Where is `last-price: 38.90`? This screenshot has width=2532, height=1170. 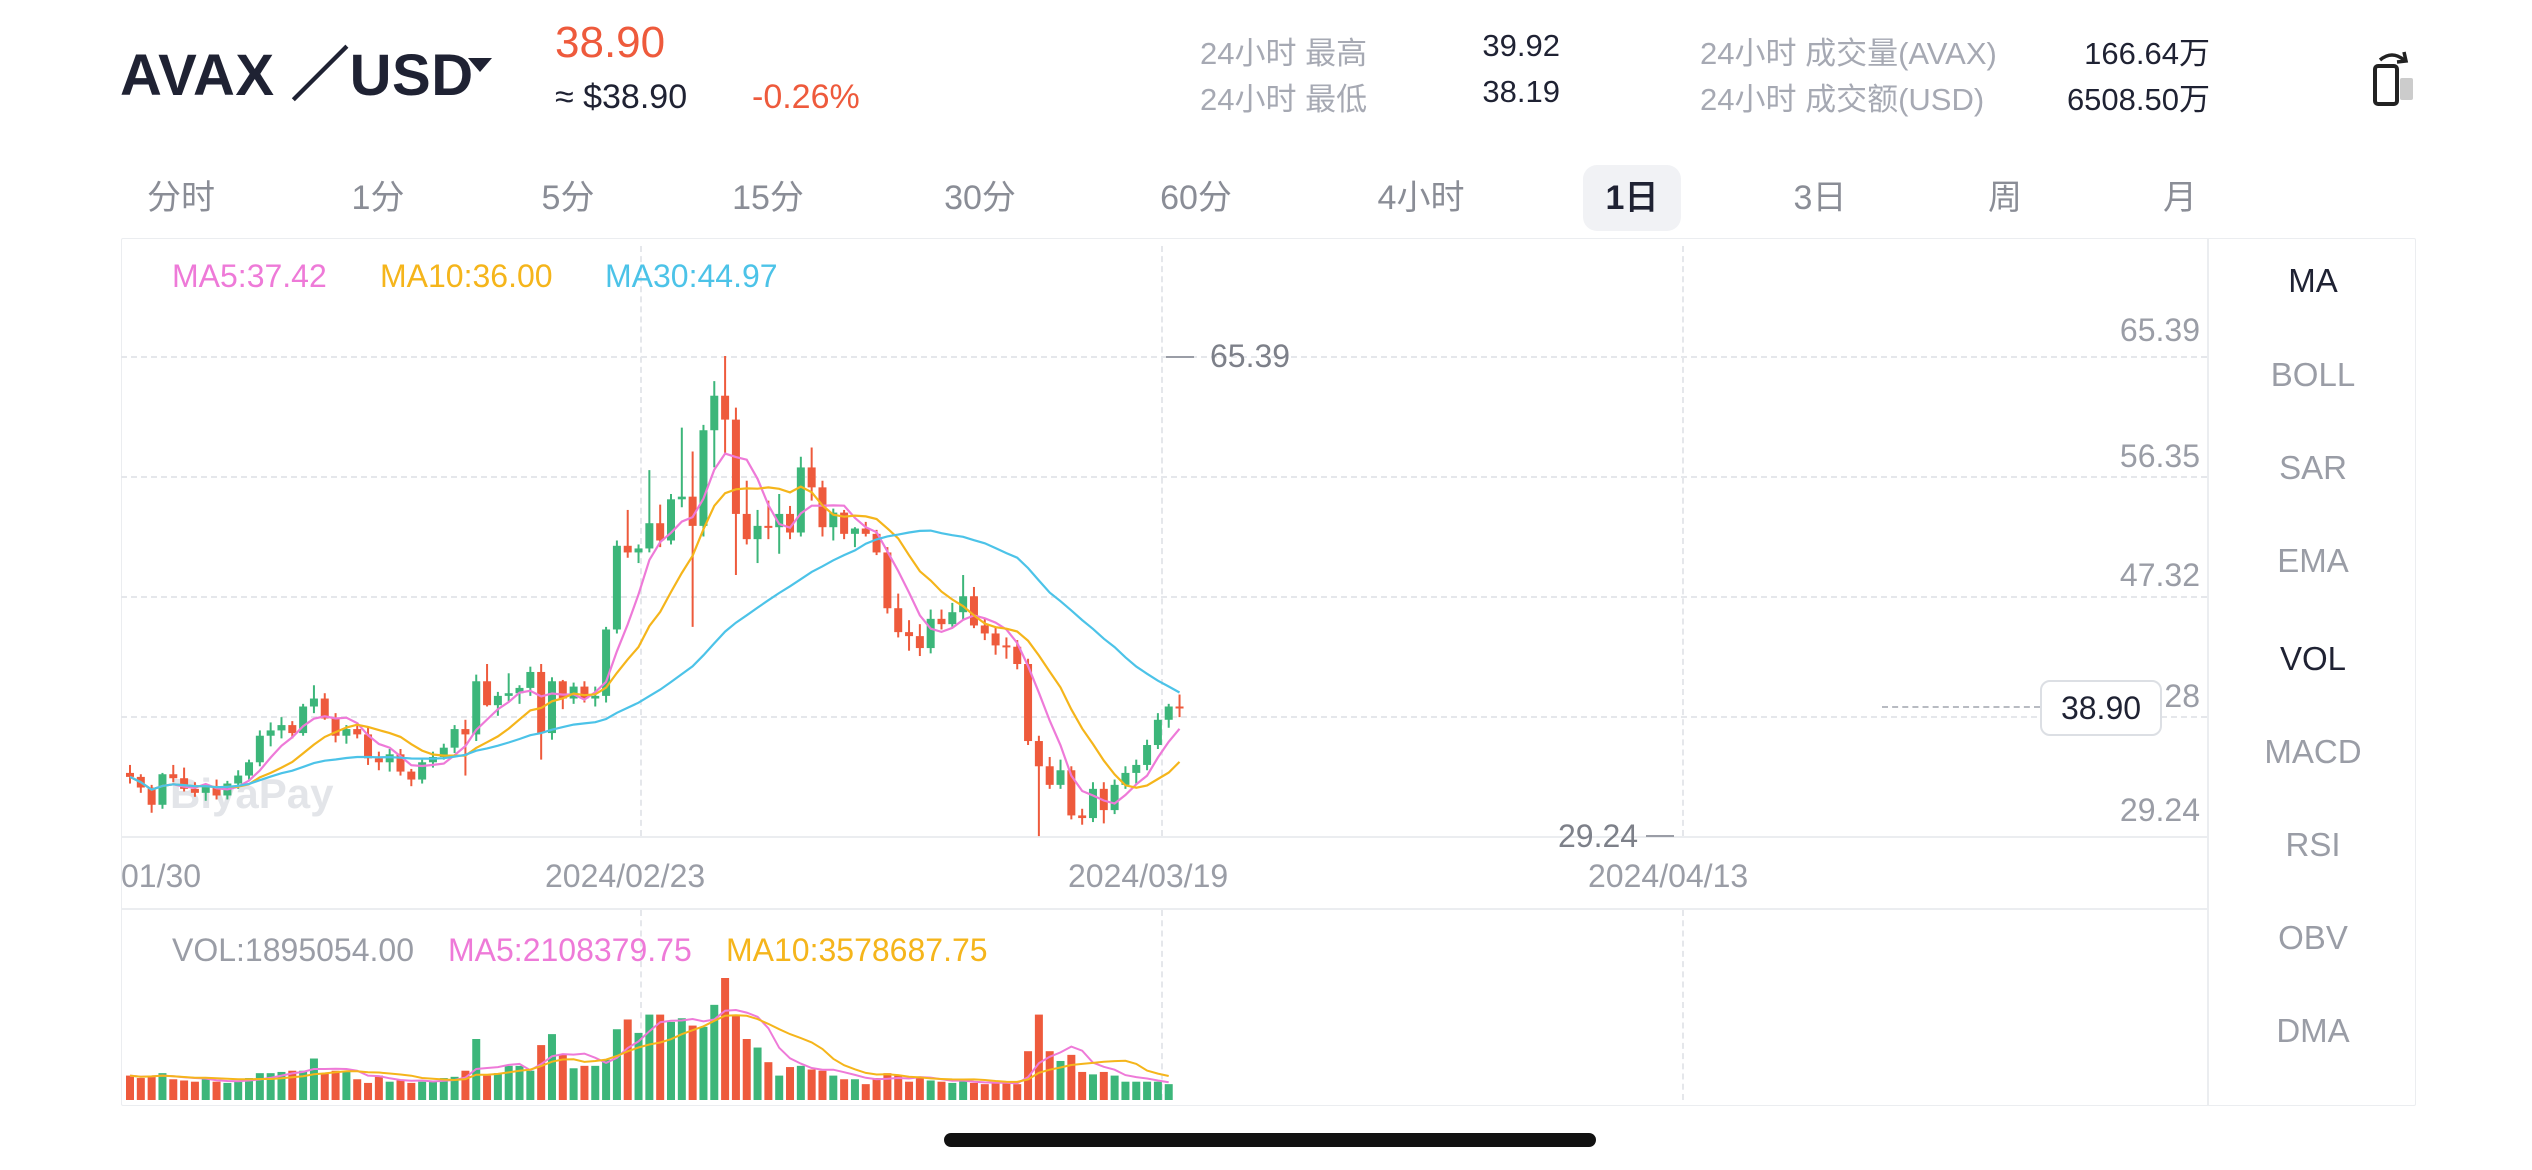 last-price: 38.90 is located at coordinates (610, 42).